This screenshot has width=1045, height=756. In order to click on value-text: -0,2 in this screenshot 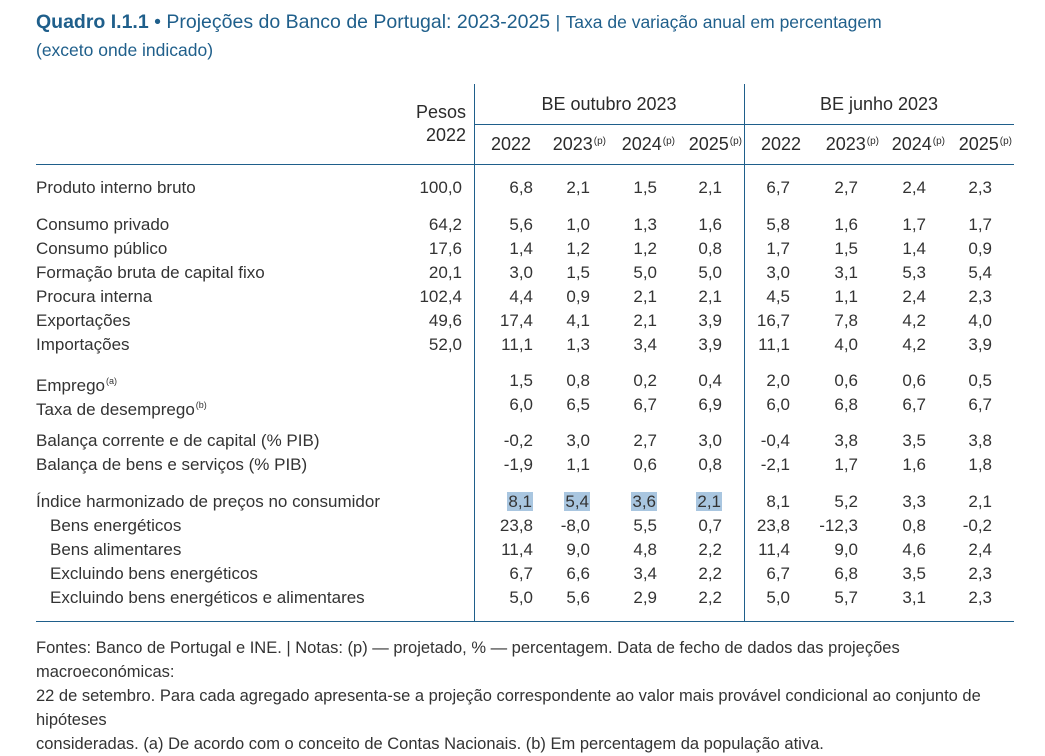, I will do `click(518, 440)`.